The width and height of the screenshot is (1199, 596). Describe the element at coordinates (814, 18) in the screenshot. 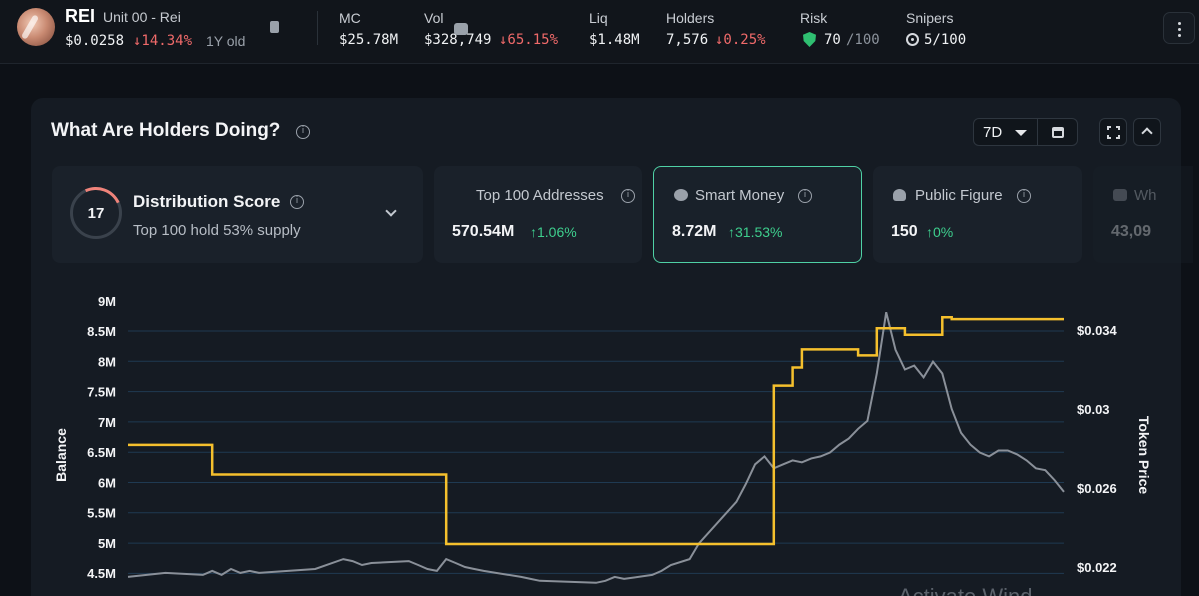

I see `risk-label: Risk` at that location.